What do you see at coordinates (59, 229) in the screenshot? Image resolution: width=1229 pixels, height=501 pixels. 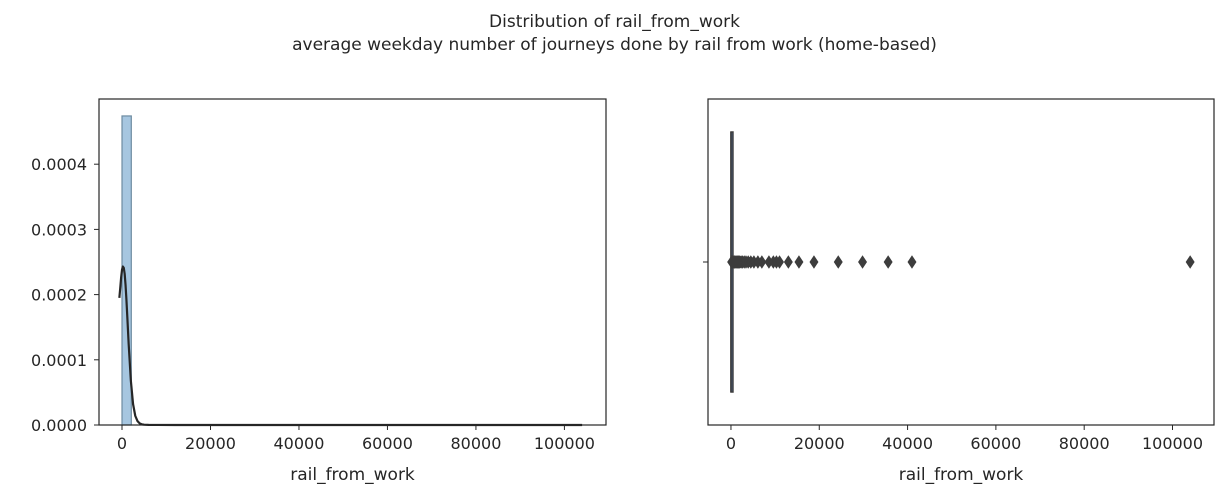 I see `y-tick-label: 0.0003` at bounding box center [59, 229].